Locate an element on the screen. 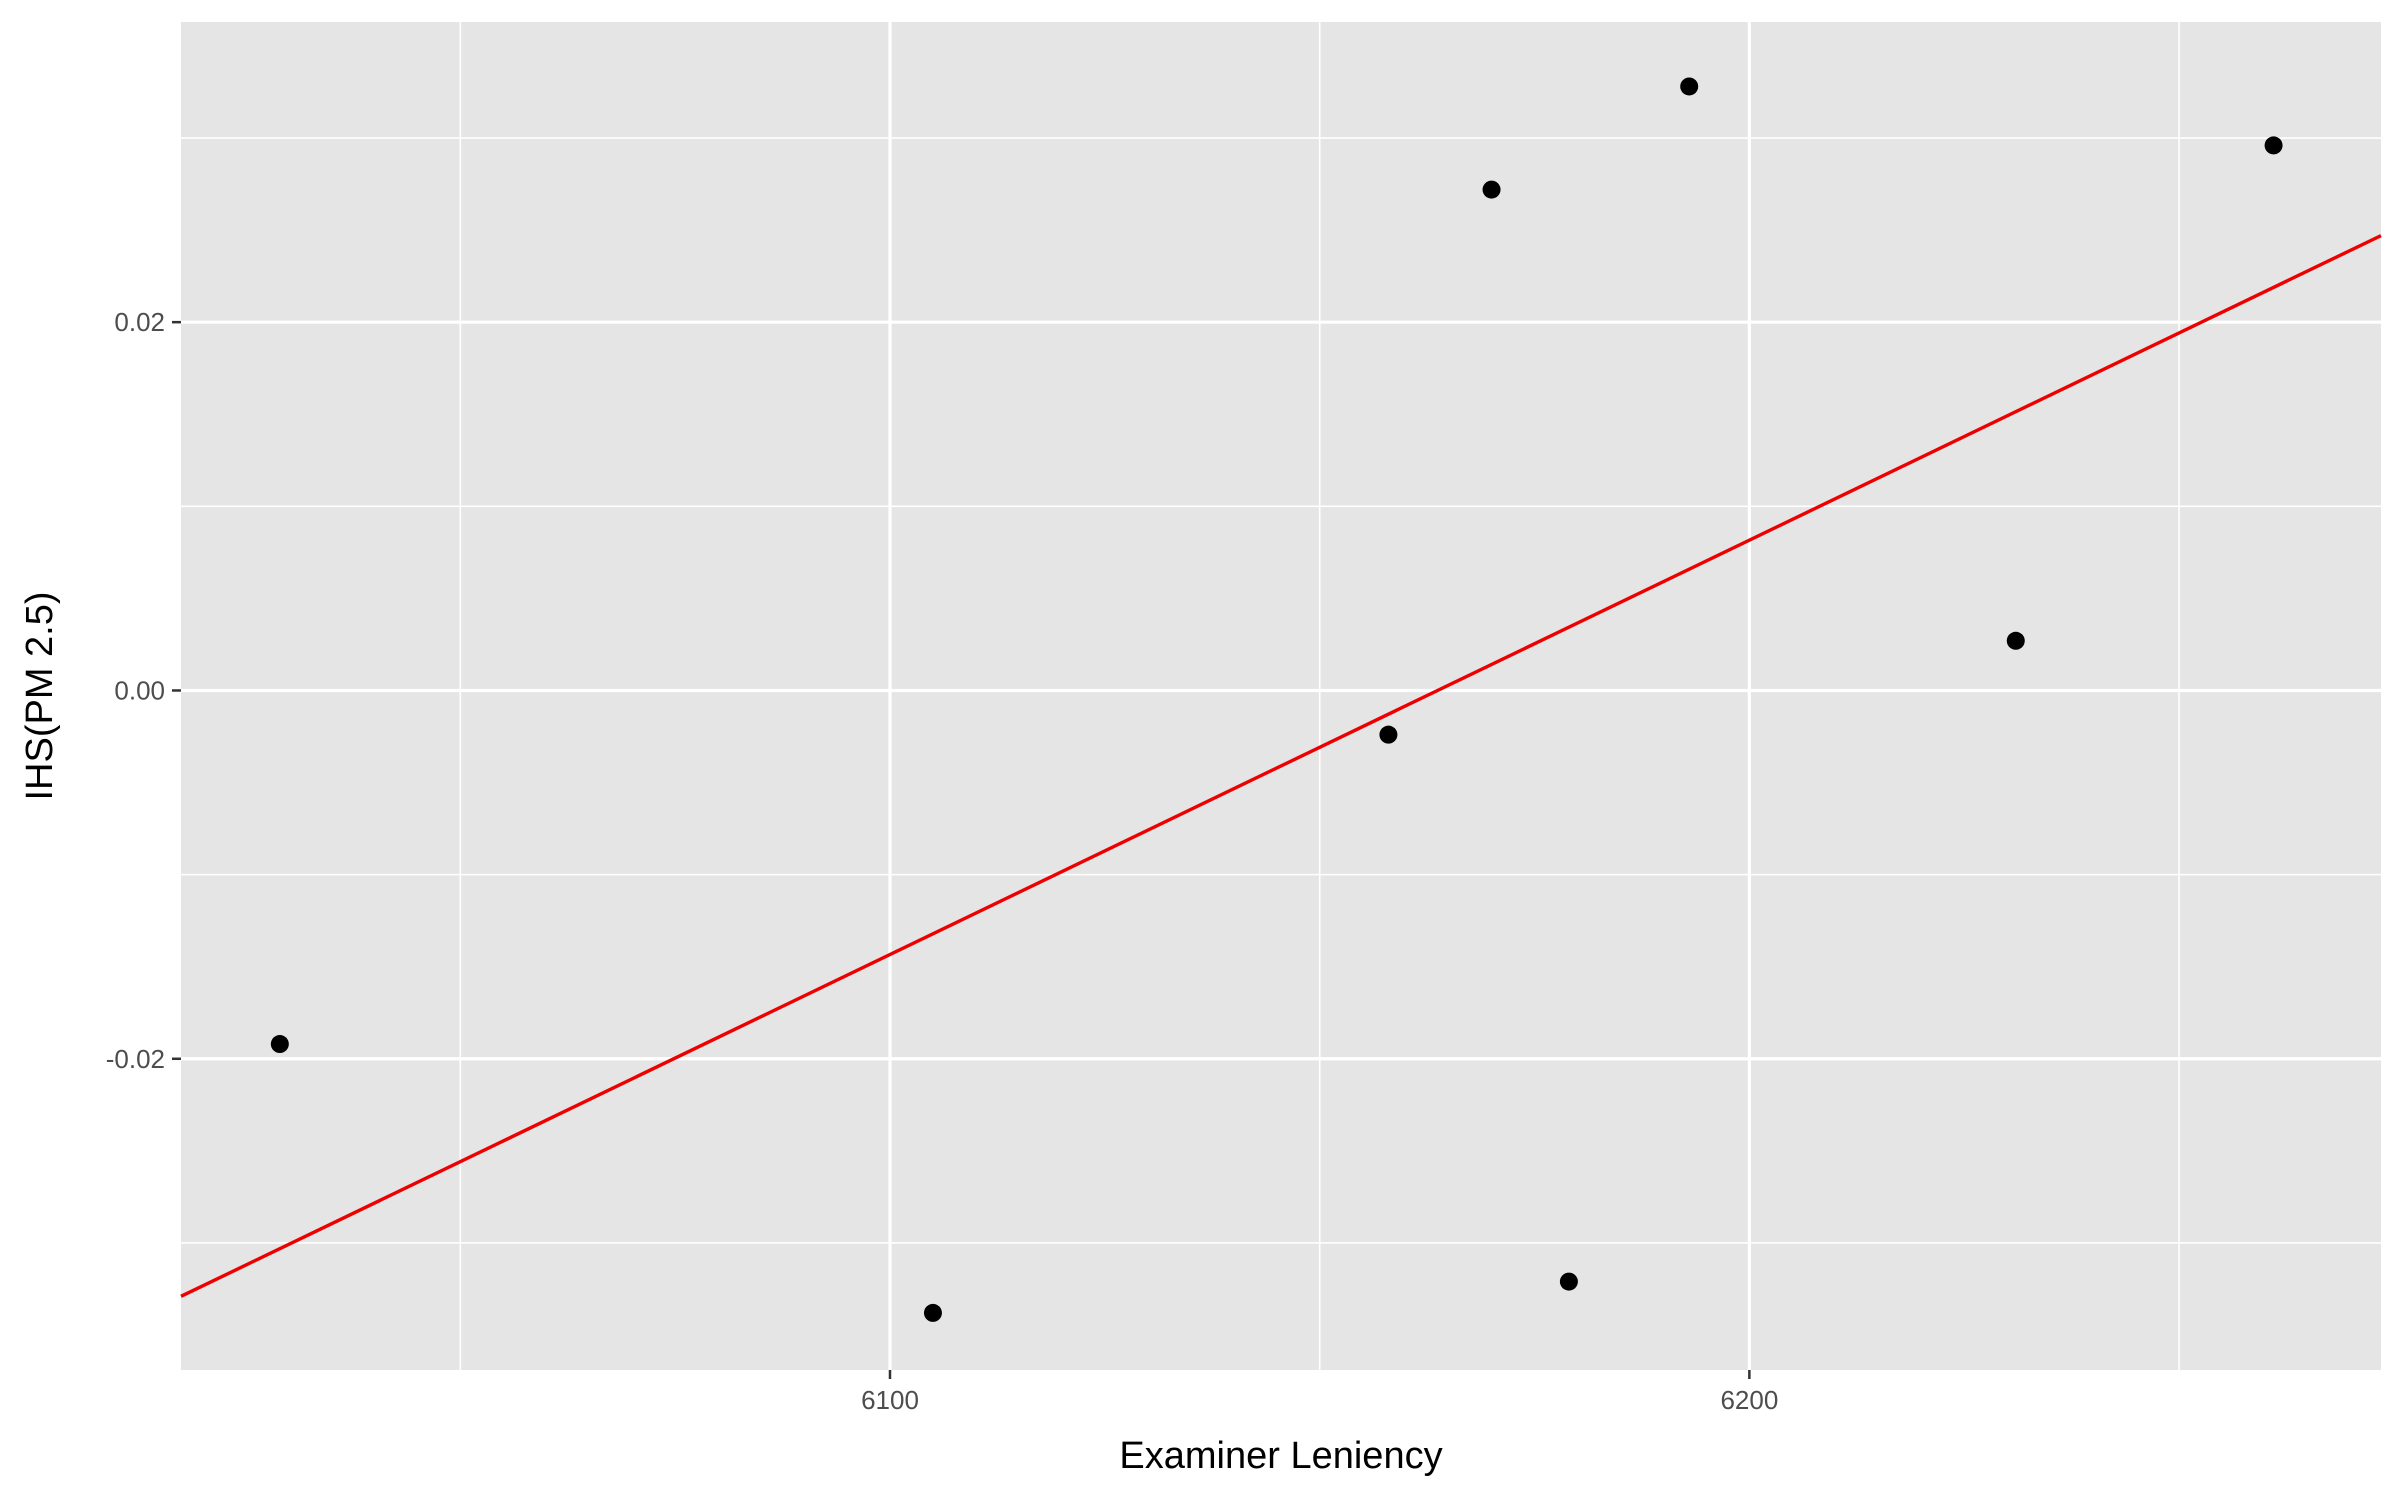 The image size is (2400, 1500). y-axis: -0.02 0.00 0.02 is located at coordinates (143, 690).